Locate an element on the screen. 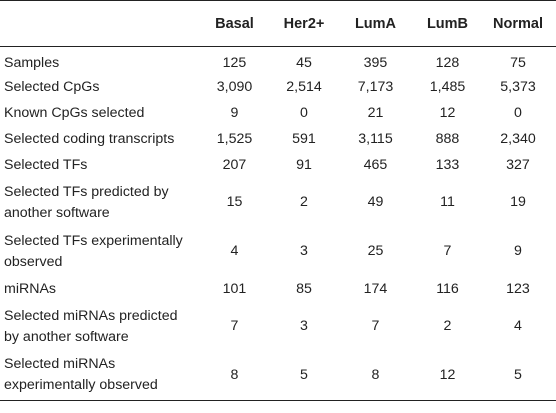  header-cell-her2: Her2+ is located at coordinates (304, 23).